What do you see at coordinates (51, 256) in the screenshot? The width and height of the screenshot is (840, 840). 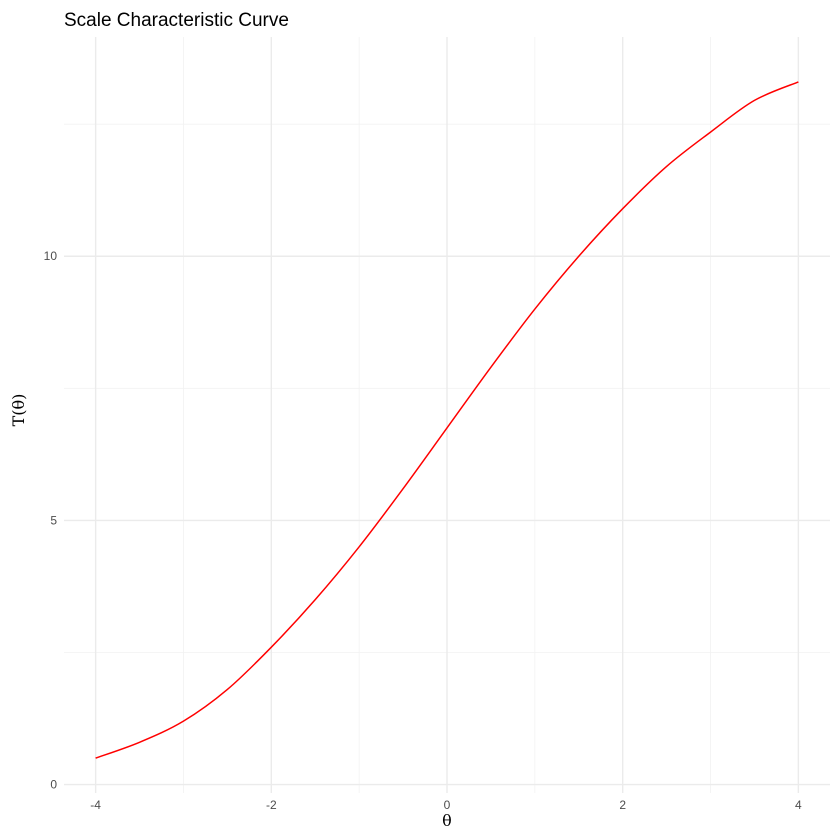 I see `y-tick-label: 10` at bounding box center [51, 256].